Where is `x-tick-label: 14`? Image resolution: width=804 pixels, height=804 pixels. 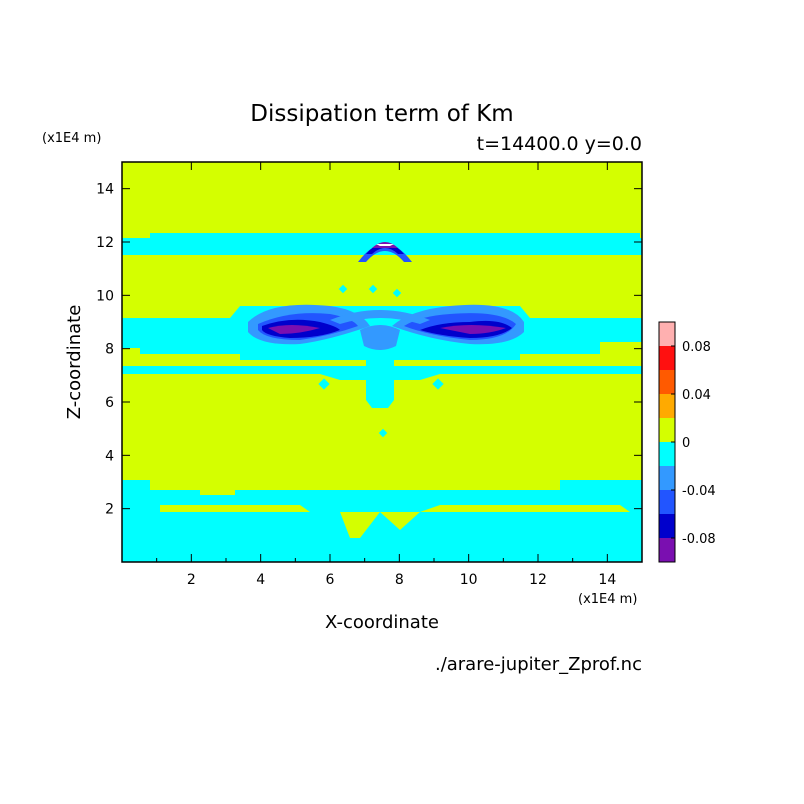 x-tick-label: 14 is located at coordinates (607, 580).